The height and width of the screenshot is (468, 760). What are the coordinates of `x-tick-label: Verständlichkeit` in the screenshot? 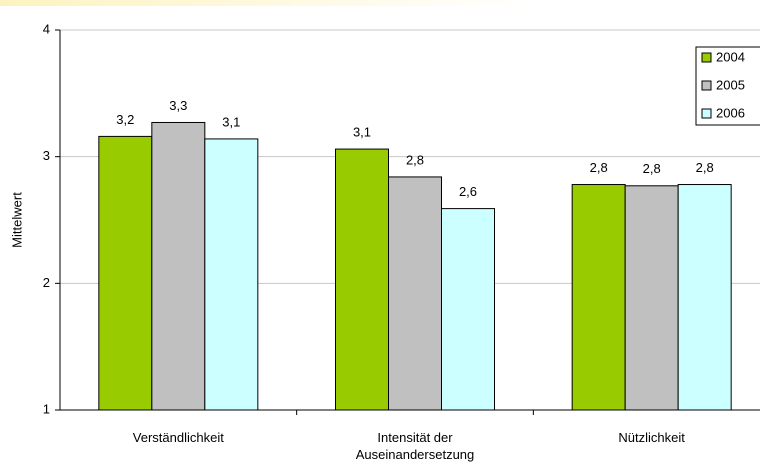 It's located at (178, 437).